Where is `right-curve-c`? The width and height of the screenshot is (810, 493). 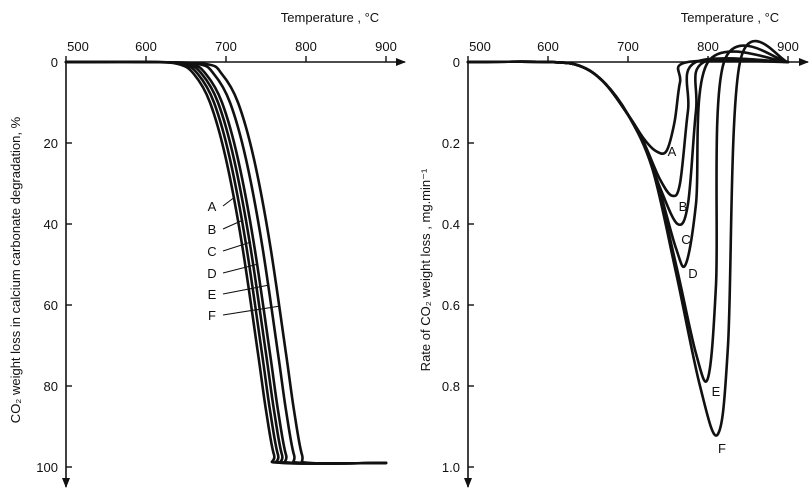 right-curve-c is located at coordinates (628, 141).